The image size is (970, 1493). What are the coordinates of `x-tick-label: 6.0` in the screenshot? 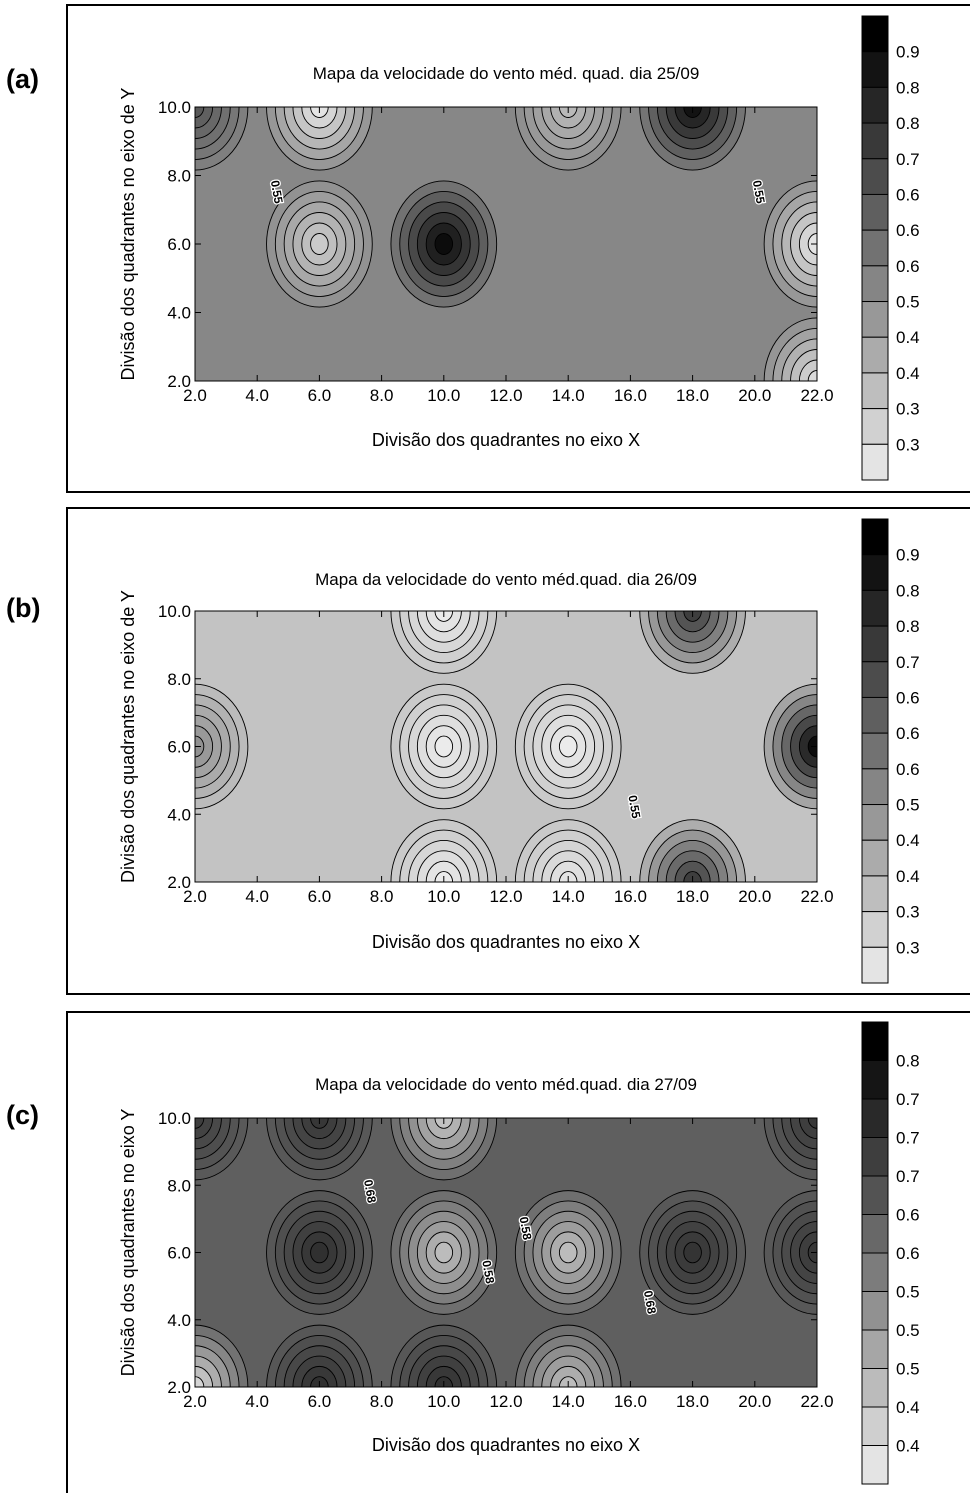 It's located at (320, 395).